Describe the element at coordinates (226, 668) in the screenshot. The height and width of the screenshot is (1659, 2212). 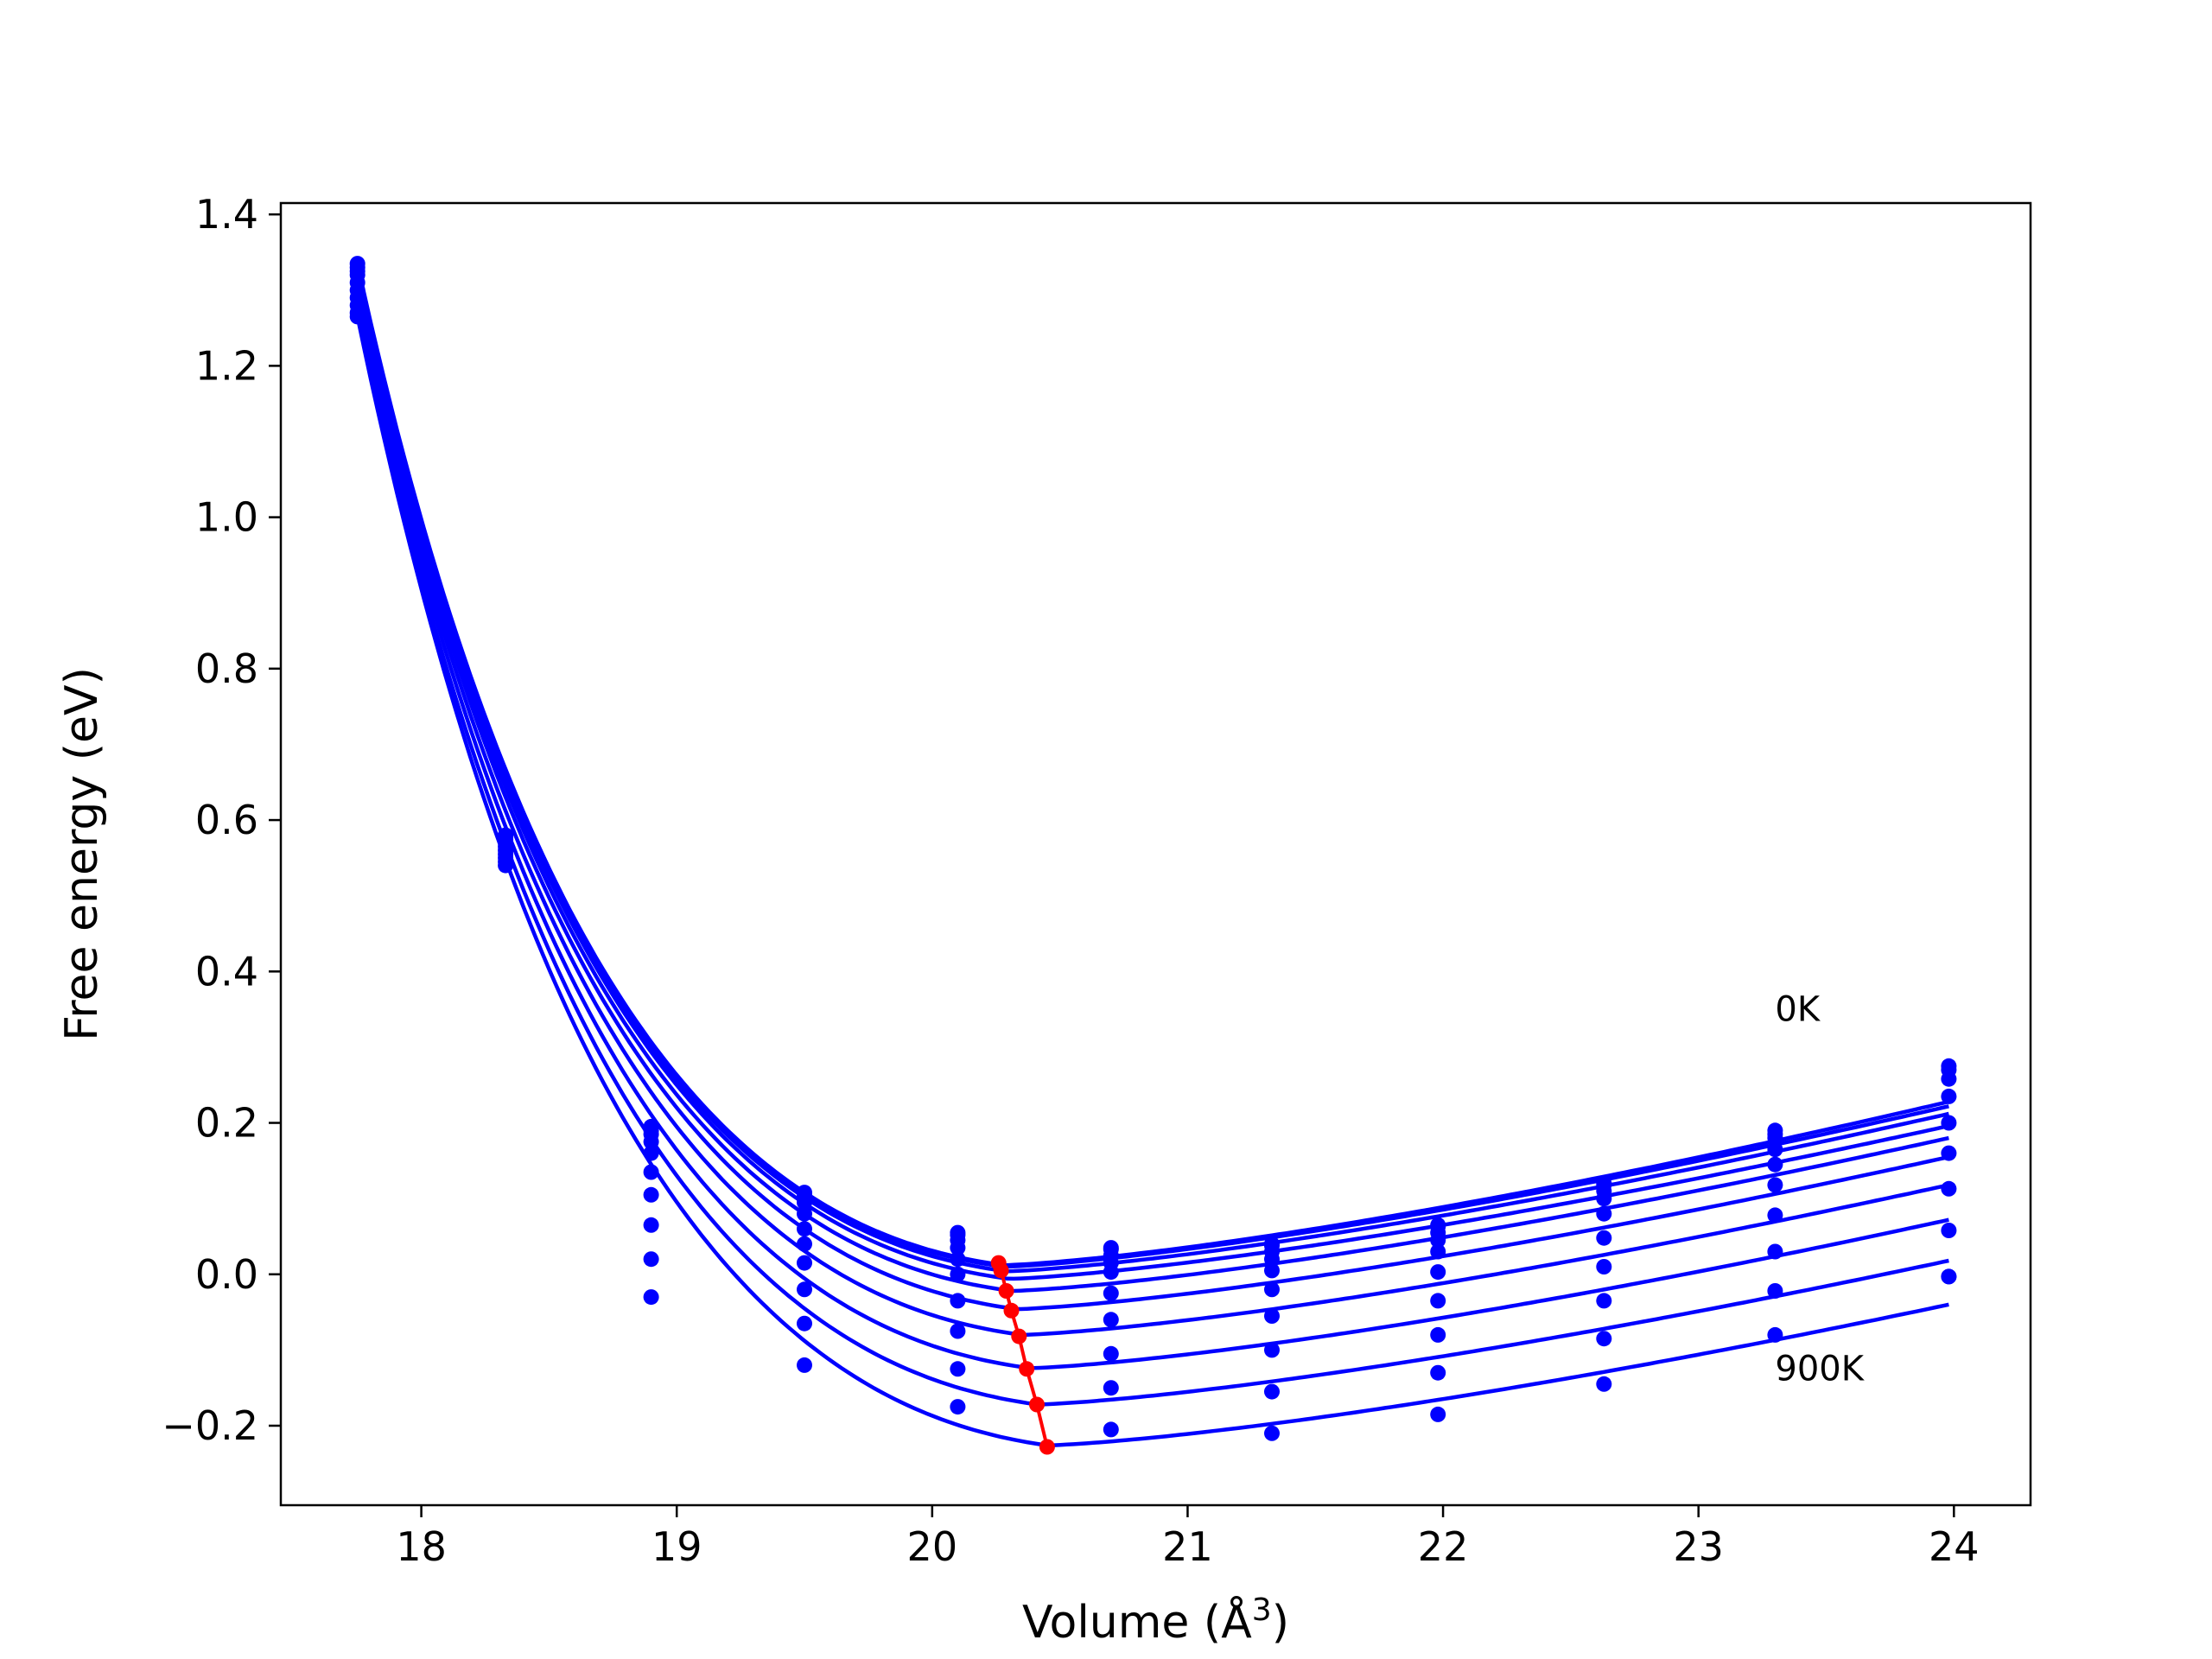
I see `y-tick-label-5: 0.8` at that location.